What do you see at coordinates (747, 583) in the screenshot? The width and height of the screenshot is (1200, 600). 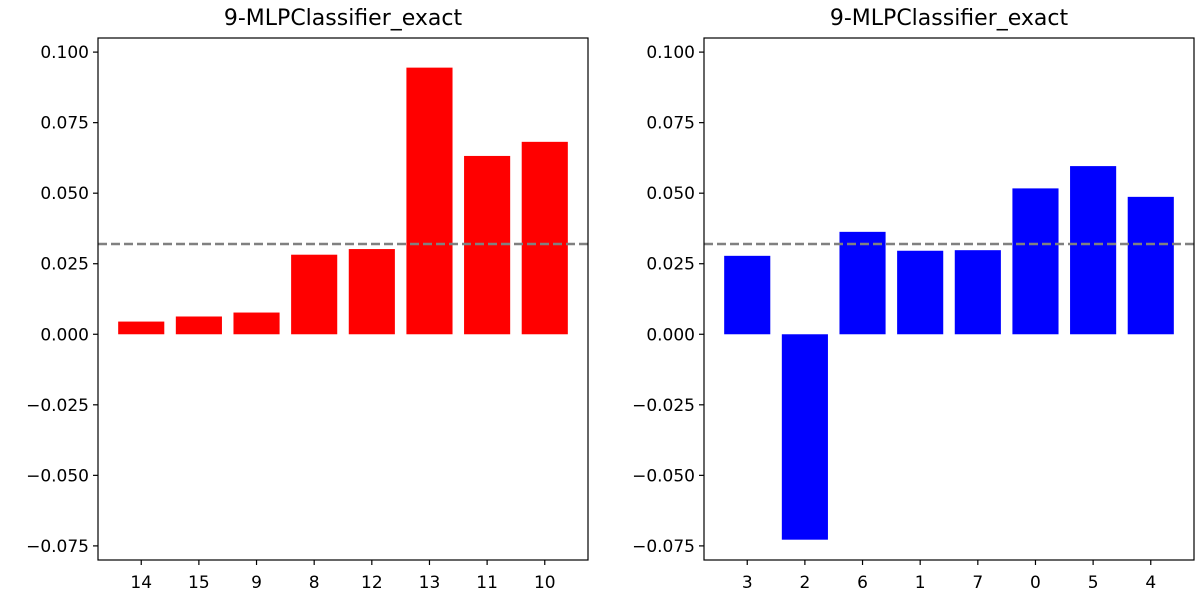 I see `x-tick-label: 3` at bounding box center [747, 583].